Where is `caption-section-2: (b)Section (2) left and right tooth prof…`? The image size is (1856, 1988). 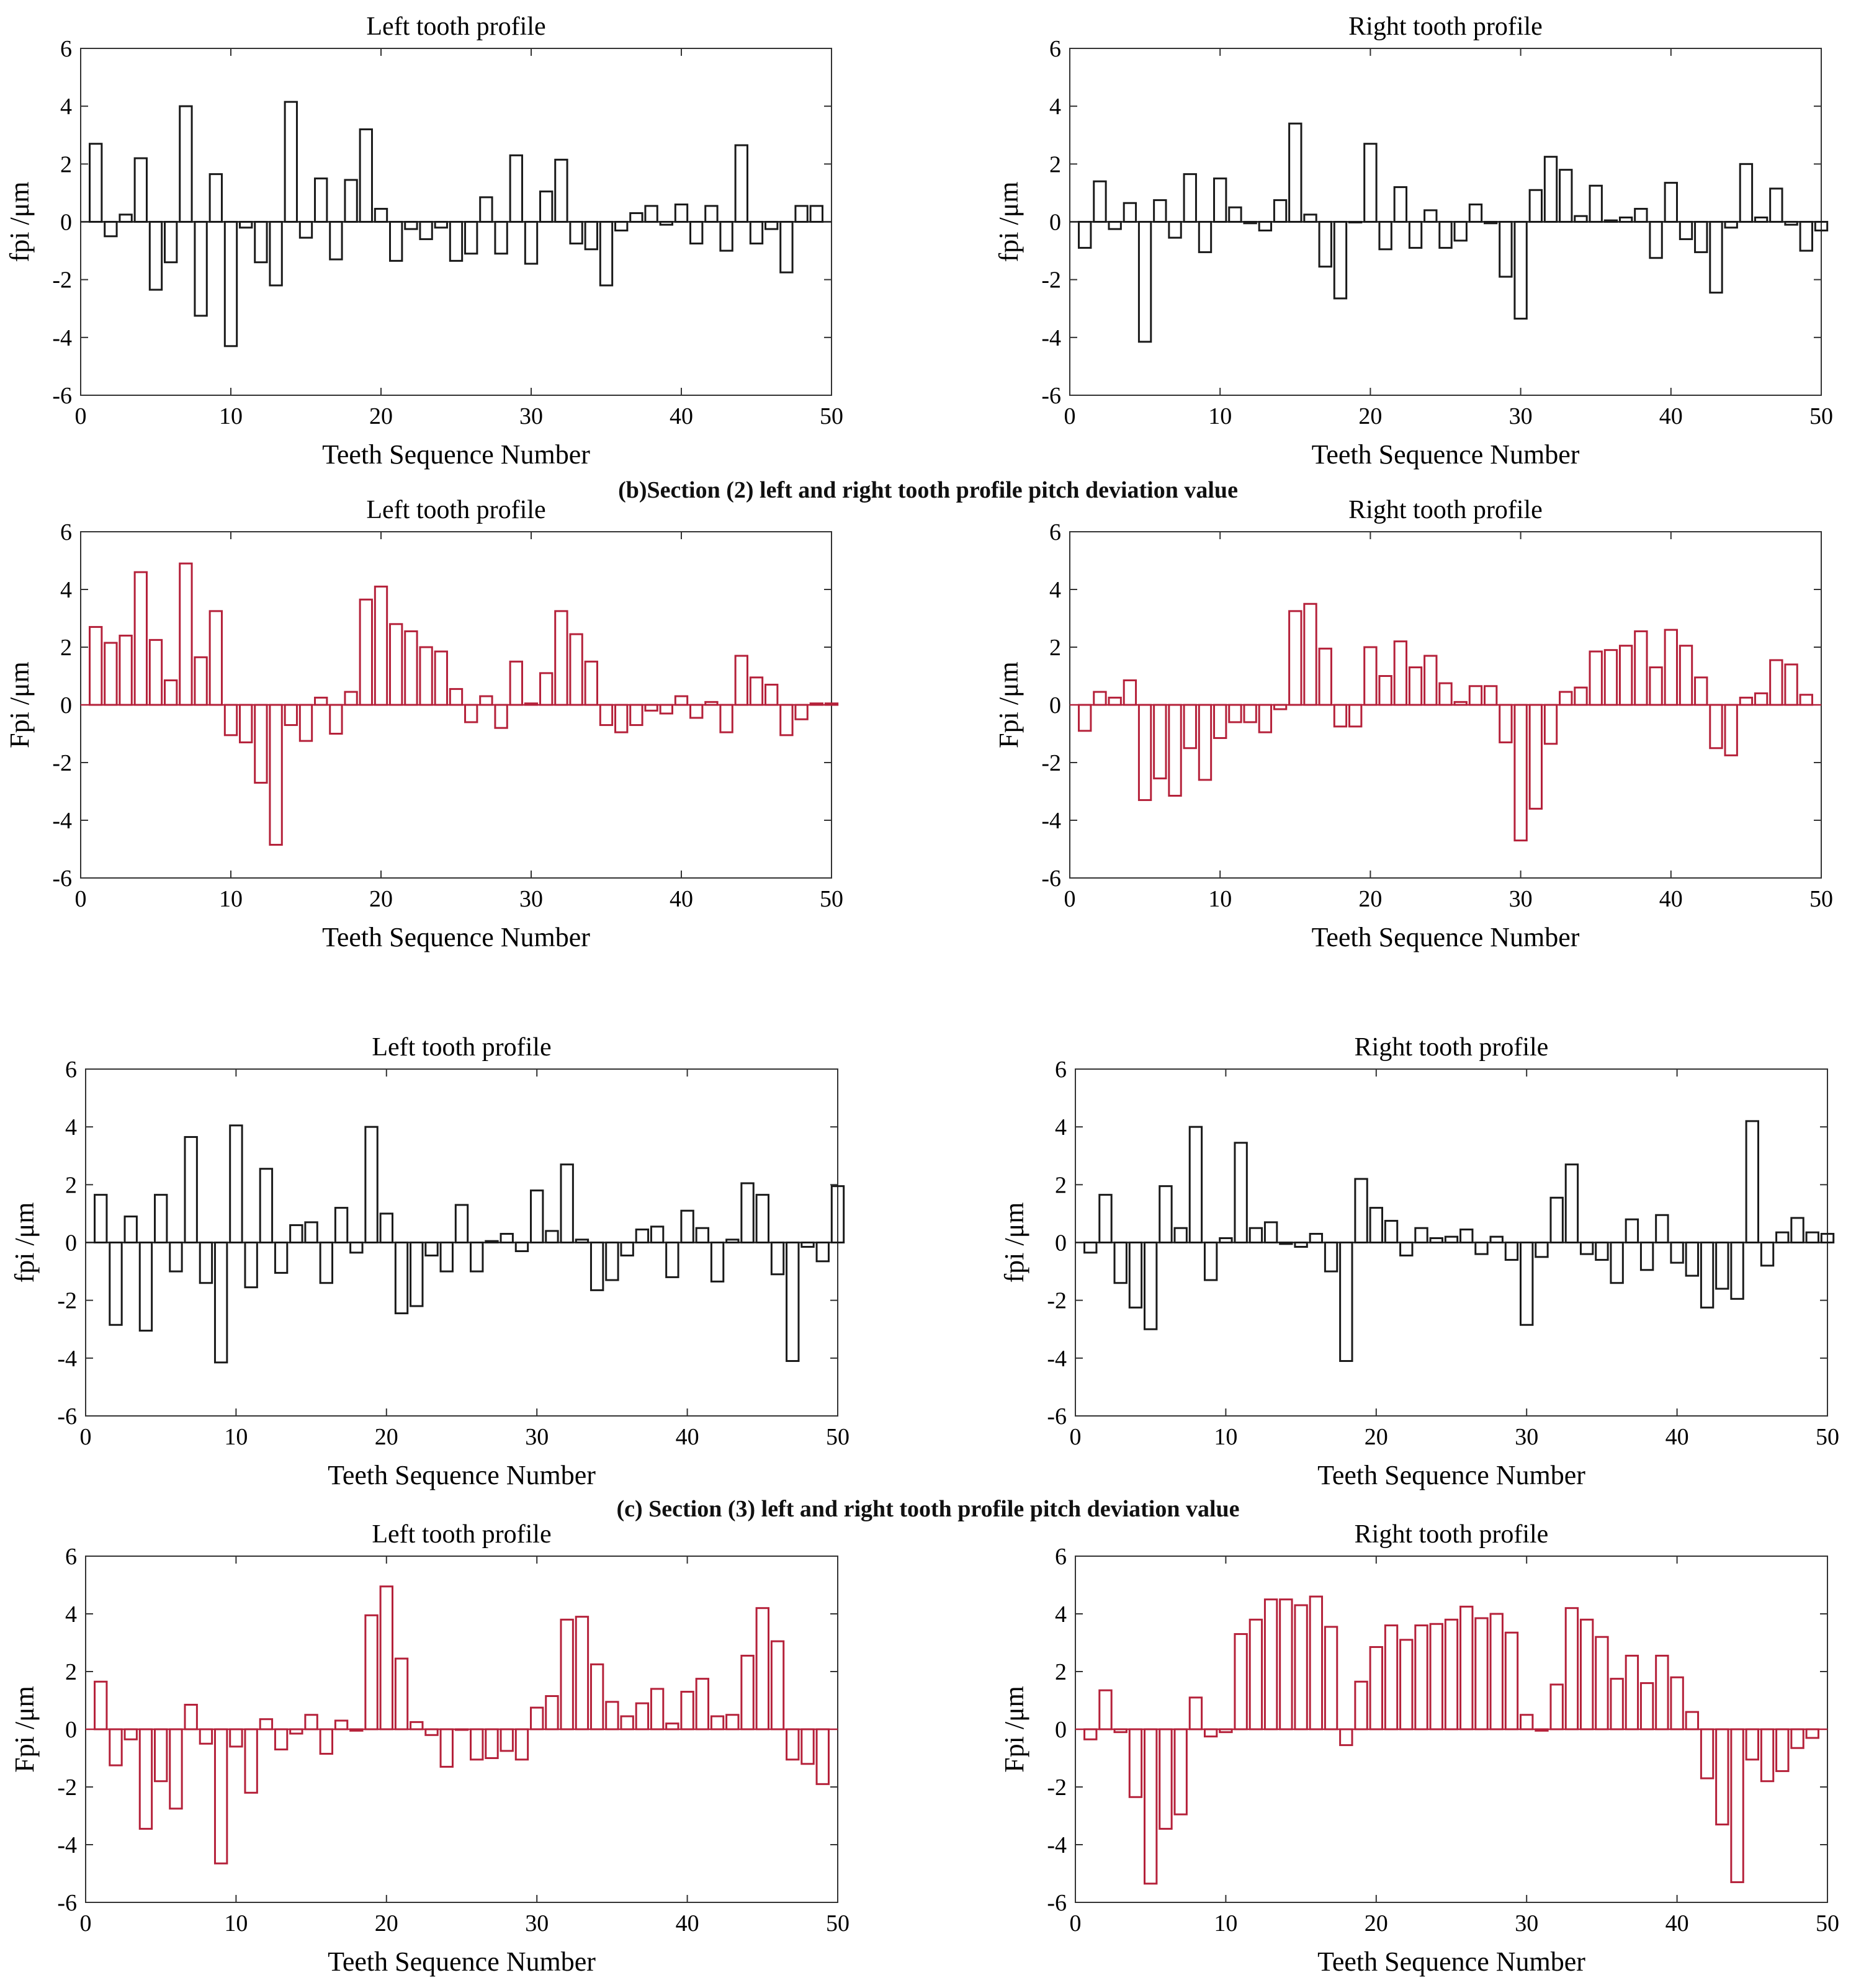 caption-section-2: (b)Section (2) left and right tooth prof… is located at coordinates (928, 490).